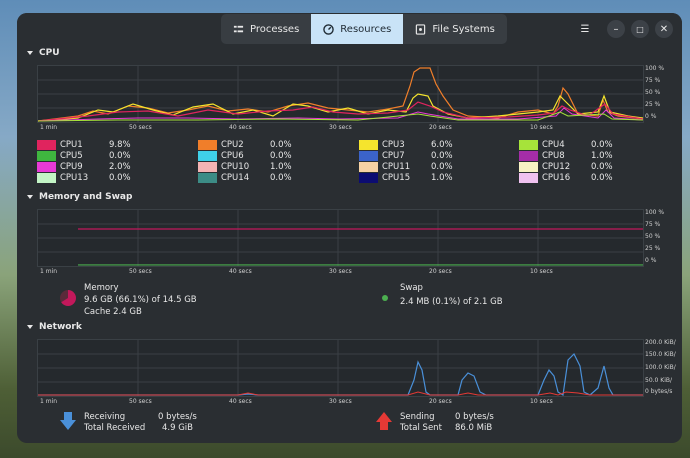 This screenshot has width=690, height=458. What do you see at coordinates (393, 156) in the screenshot?
I see `cpu-name: CPU7` at bounding box center [393, 156].